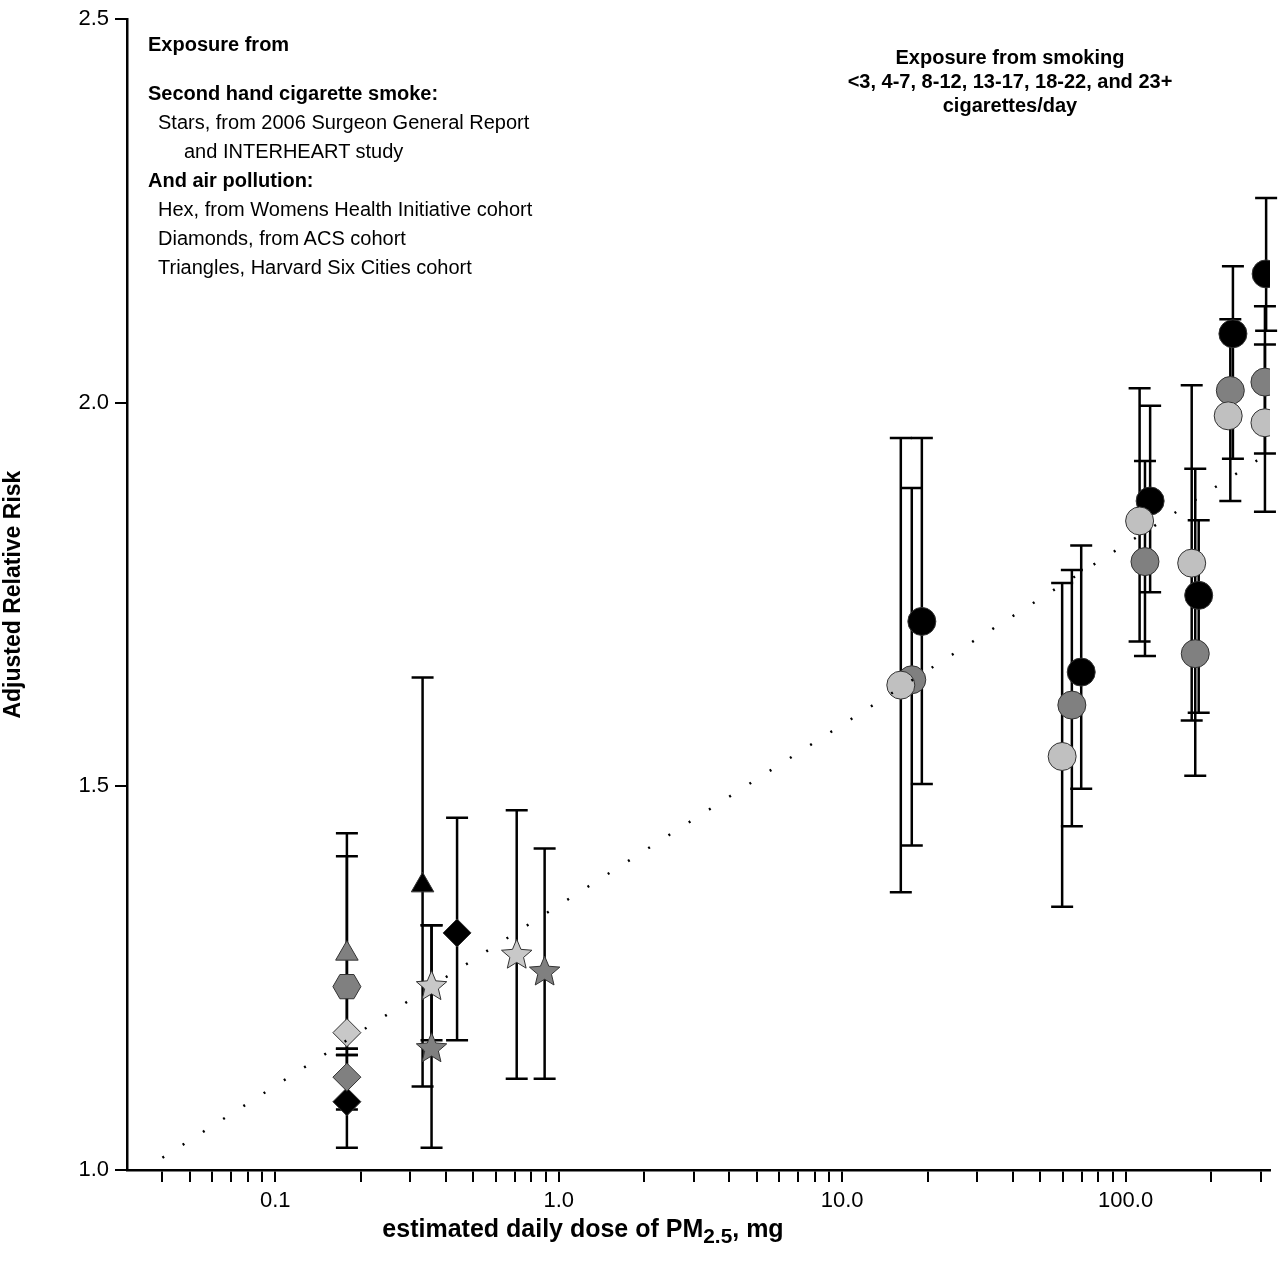 Image resolution: width=1287 pixels, height=1268 pixels. Describe the element at coordinates (345, 209) in the screenshot. I see `annotation: Hex, from Womens Health Initiative cohort` at that location.